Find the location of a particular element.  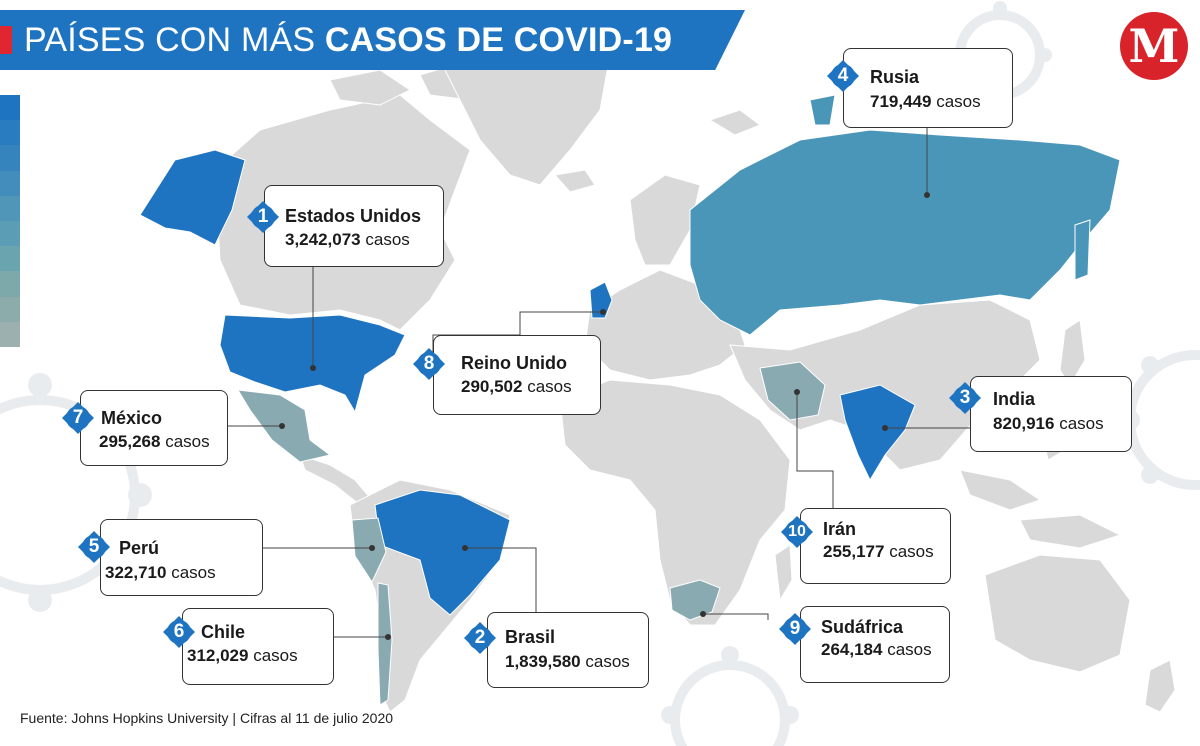

rank-badge: 4 is located at coordinates (843, 76).